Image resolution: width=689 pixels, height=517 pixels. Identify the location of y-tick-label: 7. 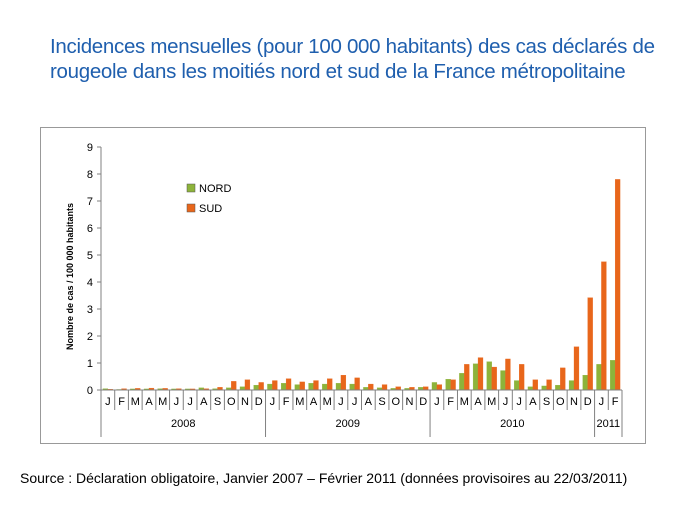
(90, 202).